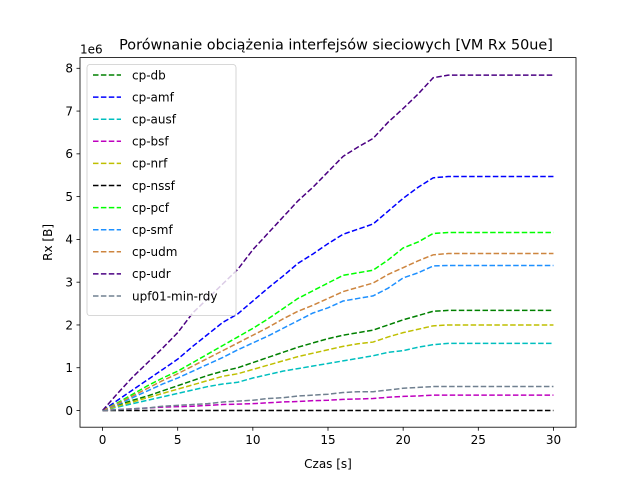  Describe the element at coordinates (151, 208) in the screenshot. I see `legend-label: cp-pcf` at that location.